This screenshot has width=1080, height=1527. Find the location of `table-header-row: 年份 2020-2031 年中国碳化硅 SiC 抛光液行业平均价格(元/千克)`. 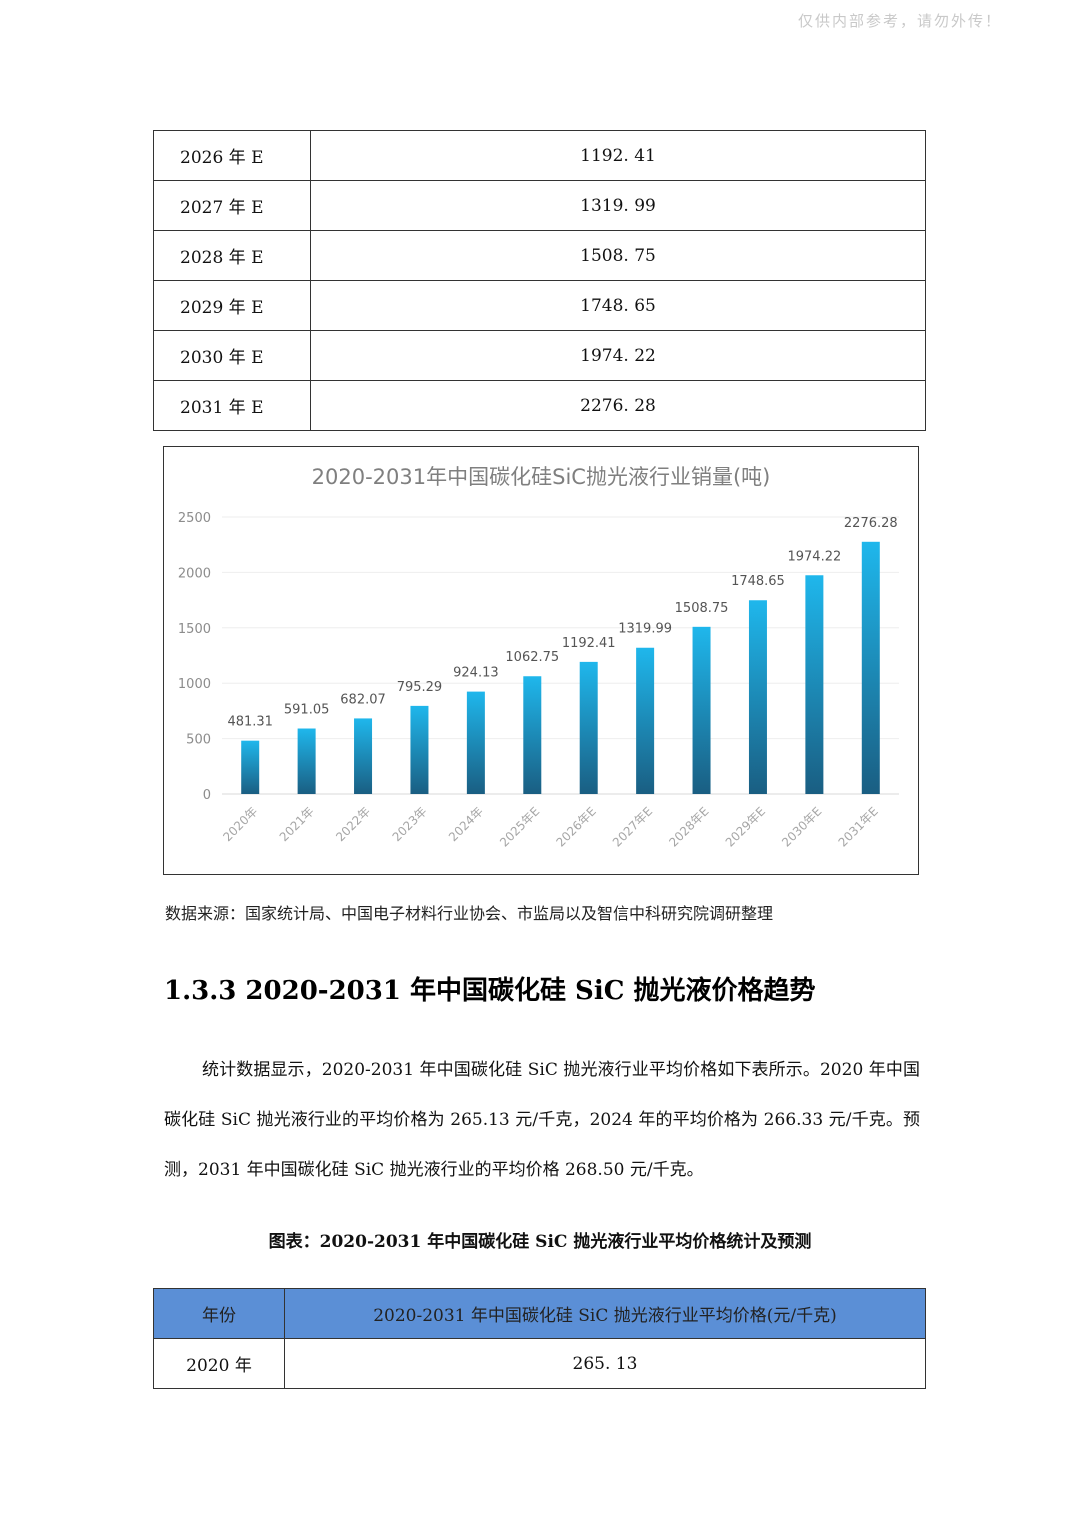

table-header-row: 年份 2020-2031 年中国碳化硅 SiC 抛光液行业平均价格(元/千克) is located at coordinates (539, 1313).